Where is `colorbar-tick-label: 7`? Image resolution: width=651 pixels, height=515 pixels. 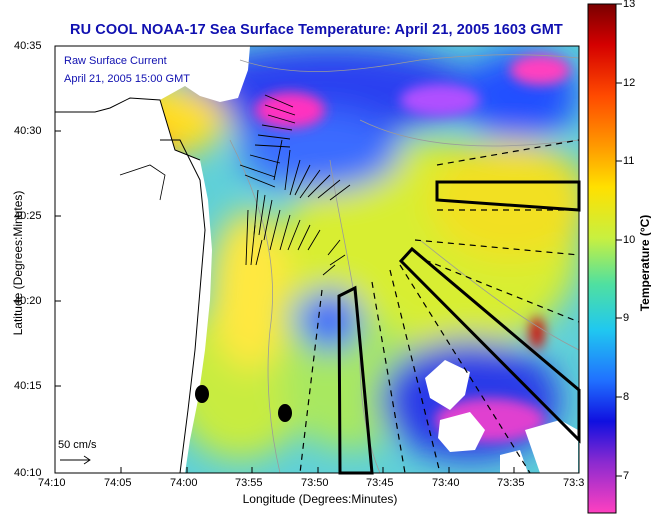
colorbar-tick-label: 7 is located at coordinates (626, 476).